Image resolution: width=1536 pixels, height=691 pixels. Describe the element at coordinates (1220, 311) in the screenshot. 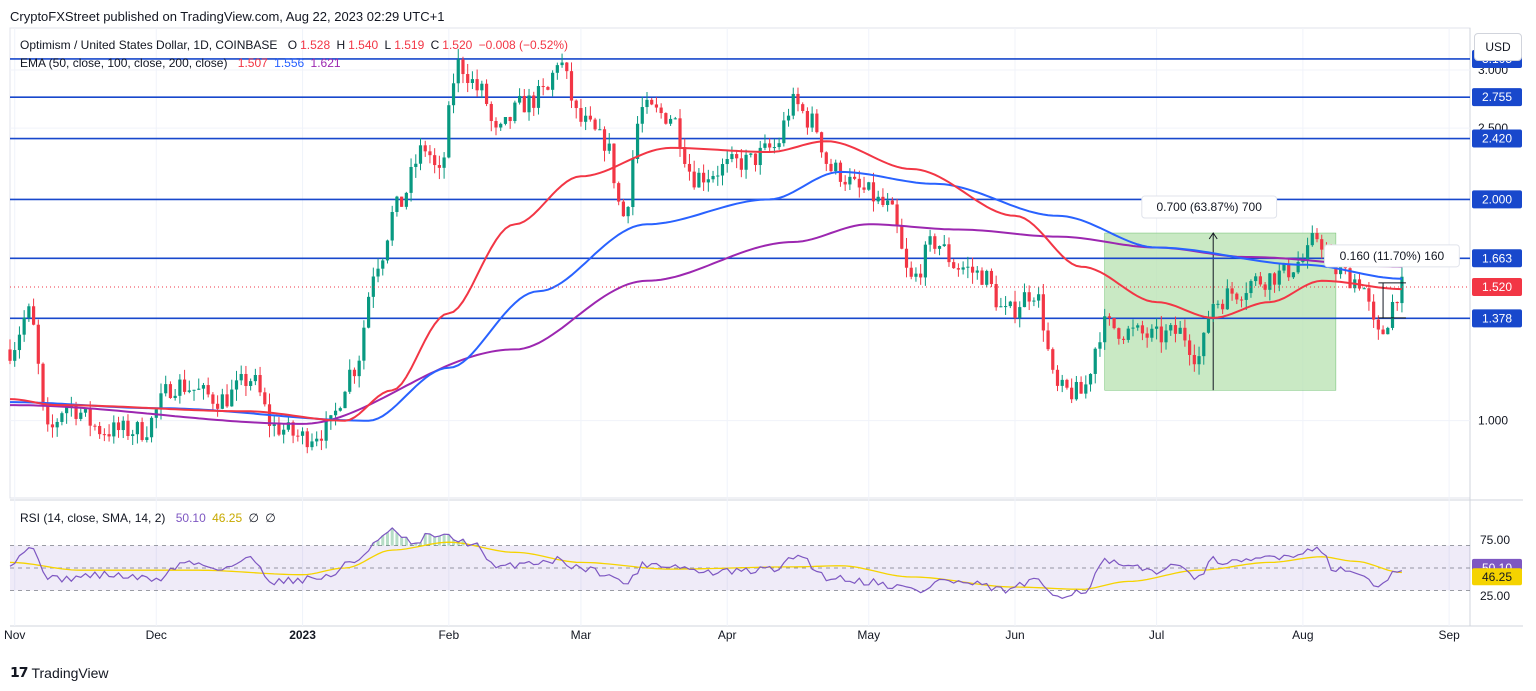

I see `measure-range-box` at that location.